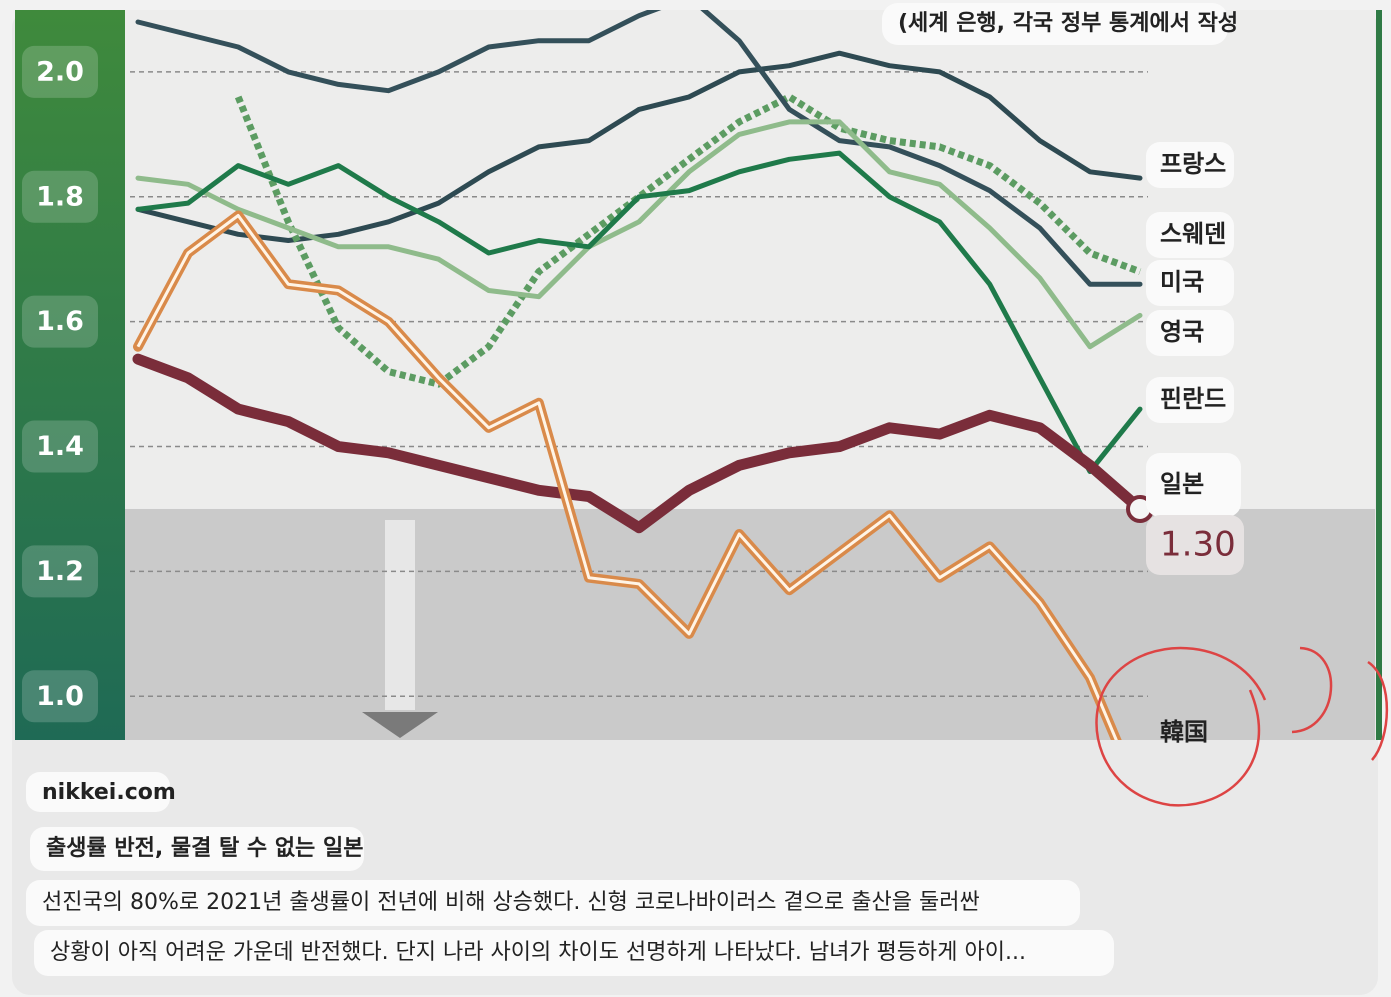  Describe the element at coordinates (1379, 375) in the screenshot. I see `edge-band` at that location.